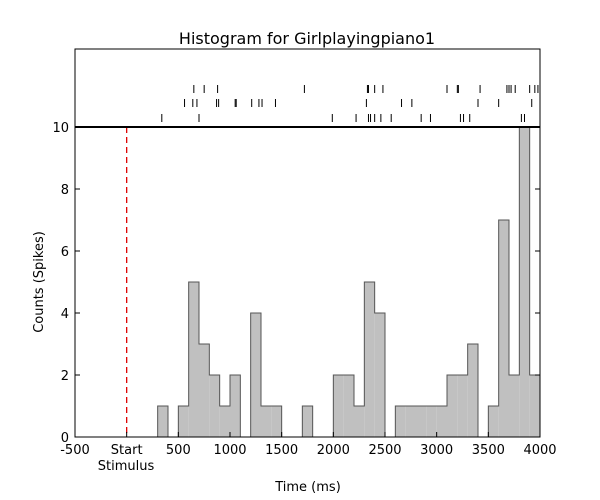  I want to click on y-tick-label: 6, so click(65, 252).